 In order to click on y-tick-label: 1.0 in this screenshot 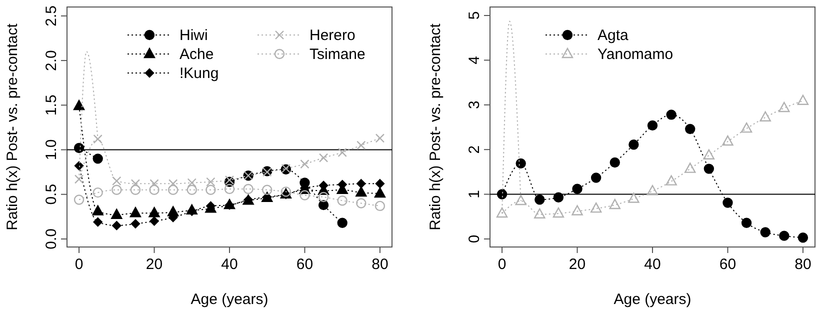, I will do `click(51, 149)`.